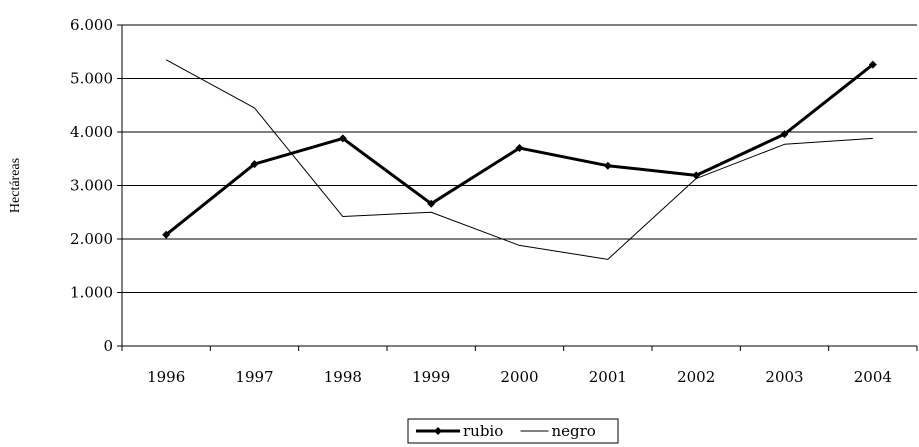  Describe the element at coordinates (483, 431) in the screenshot. I see `legend-label-rubio: rubio` at that location.